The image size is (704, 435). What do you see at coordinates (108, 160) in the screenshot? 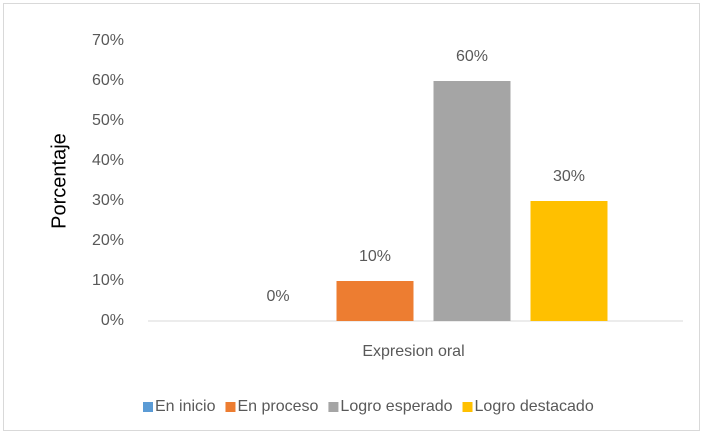
I see `y-tick-label: 40%` at bounding box center [108, 160].